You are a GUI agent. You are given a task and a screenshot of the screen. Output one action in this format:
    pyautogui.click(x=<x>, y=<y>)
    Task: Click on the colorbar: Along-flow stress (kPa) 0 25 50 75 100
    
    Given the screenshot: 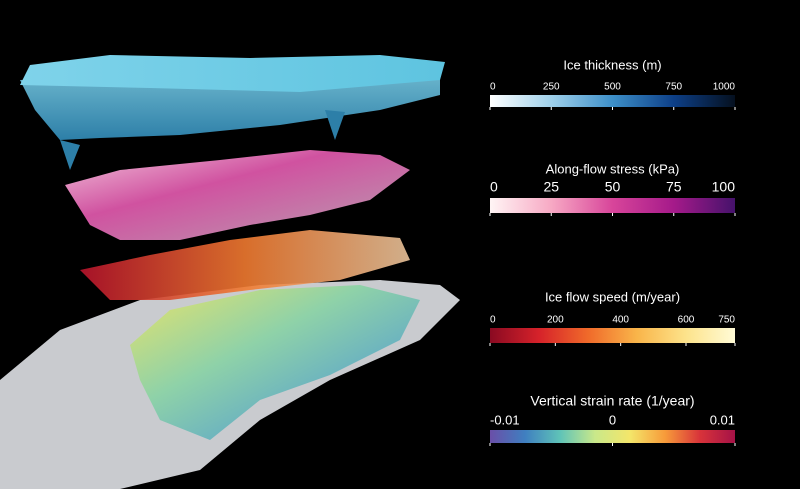 What is the action you would take?
    pyautogui.click(x=612, y=188)
    